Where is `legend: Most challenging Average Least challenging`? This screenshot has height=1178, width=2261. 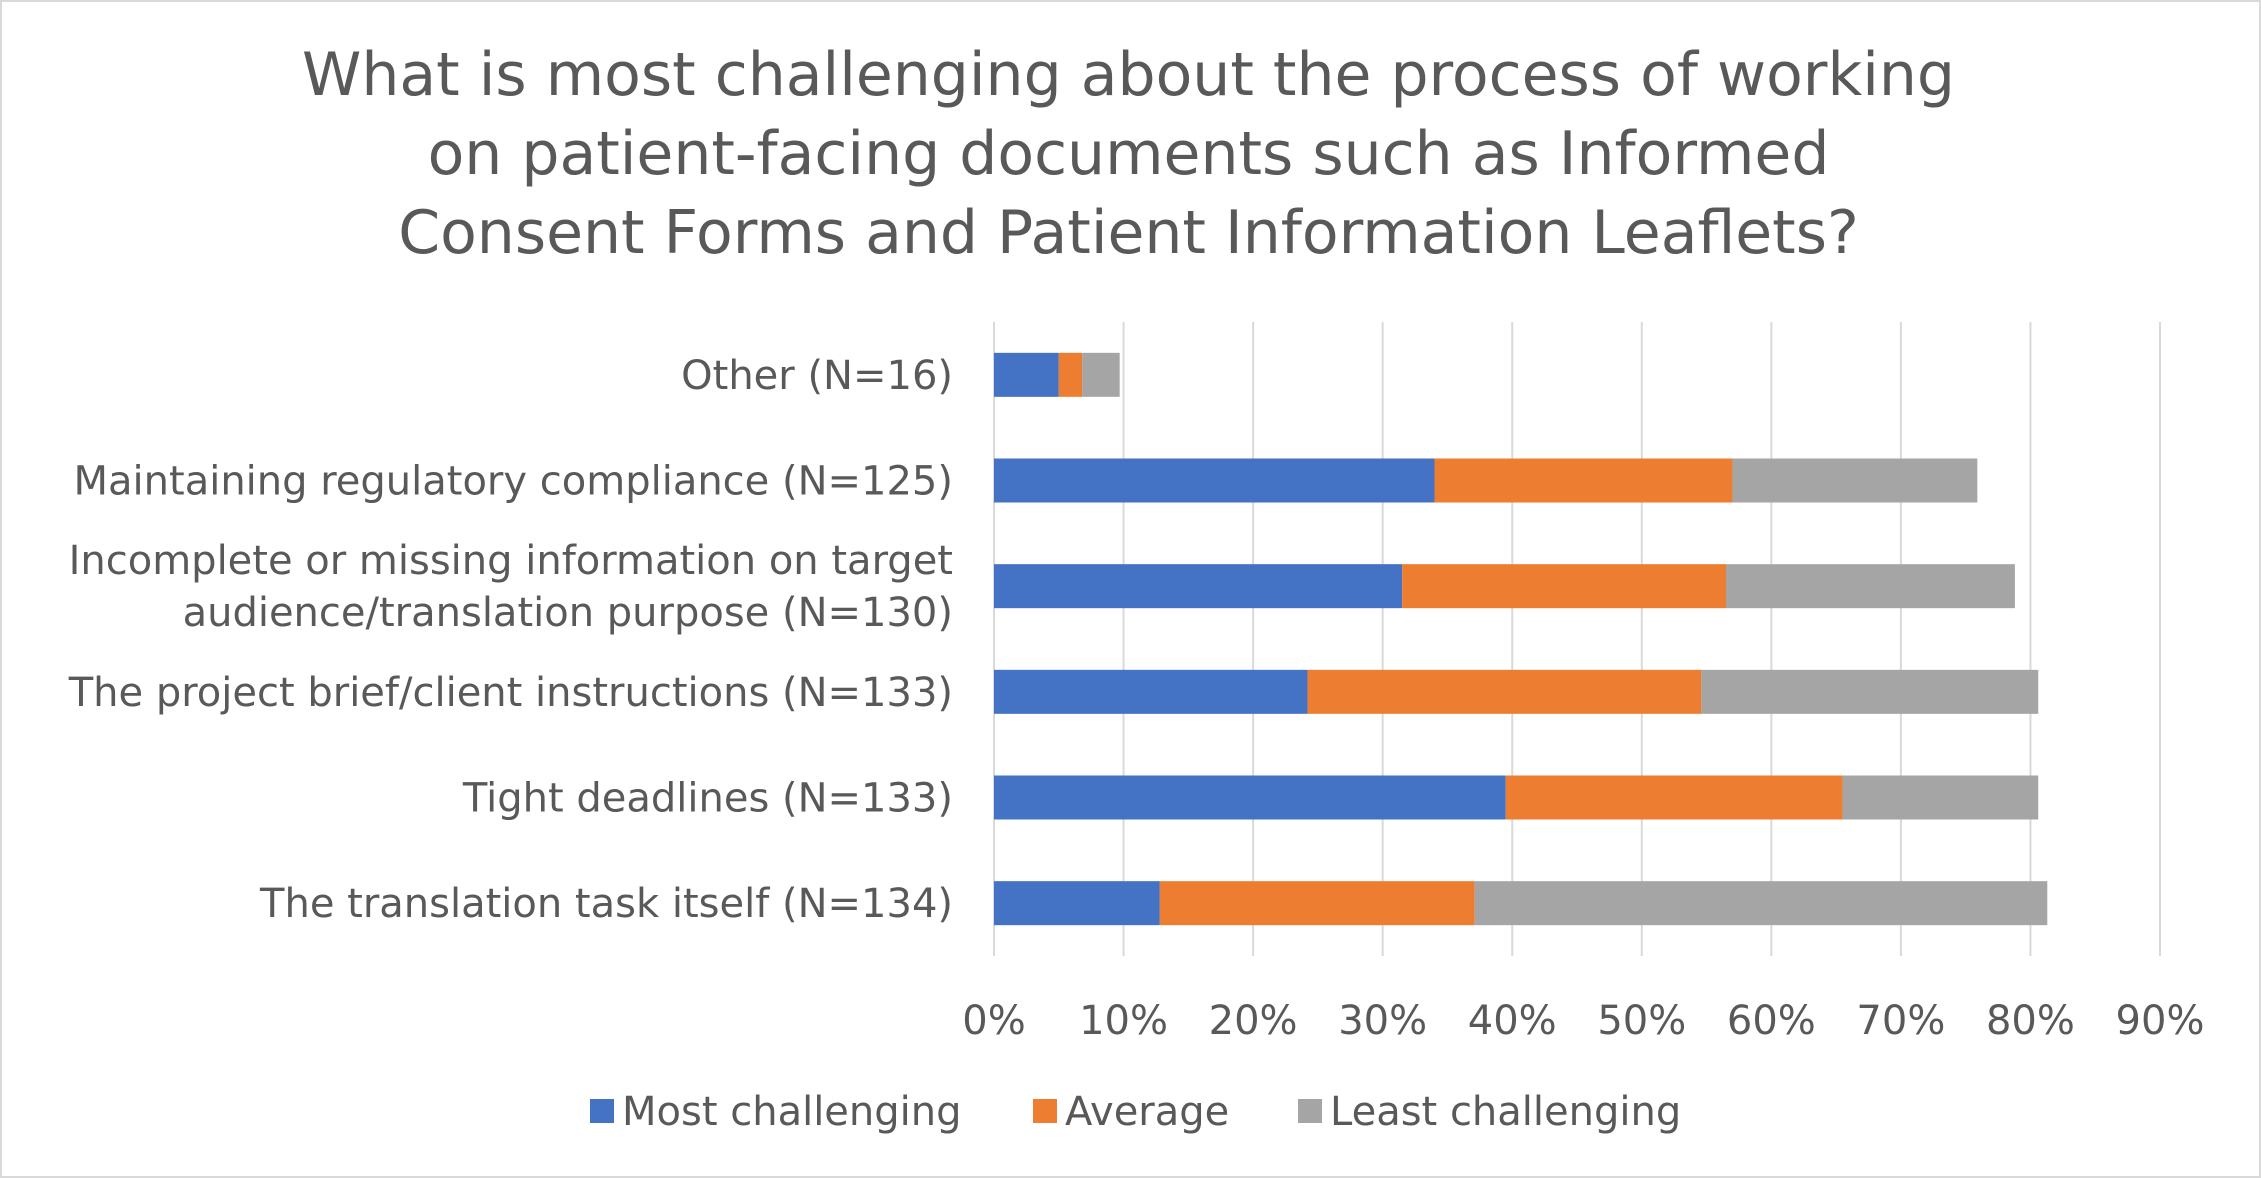 legend: Most challenging Average Least challenging is located at coordinates (1135, 1112).